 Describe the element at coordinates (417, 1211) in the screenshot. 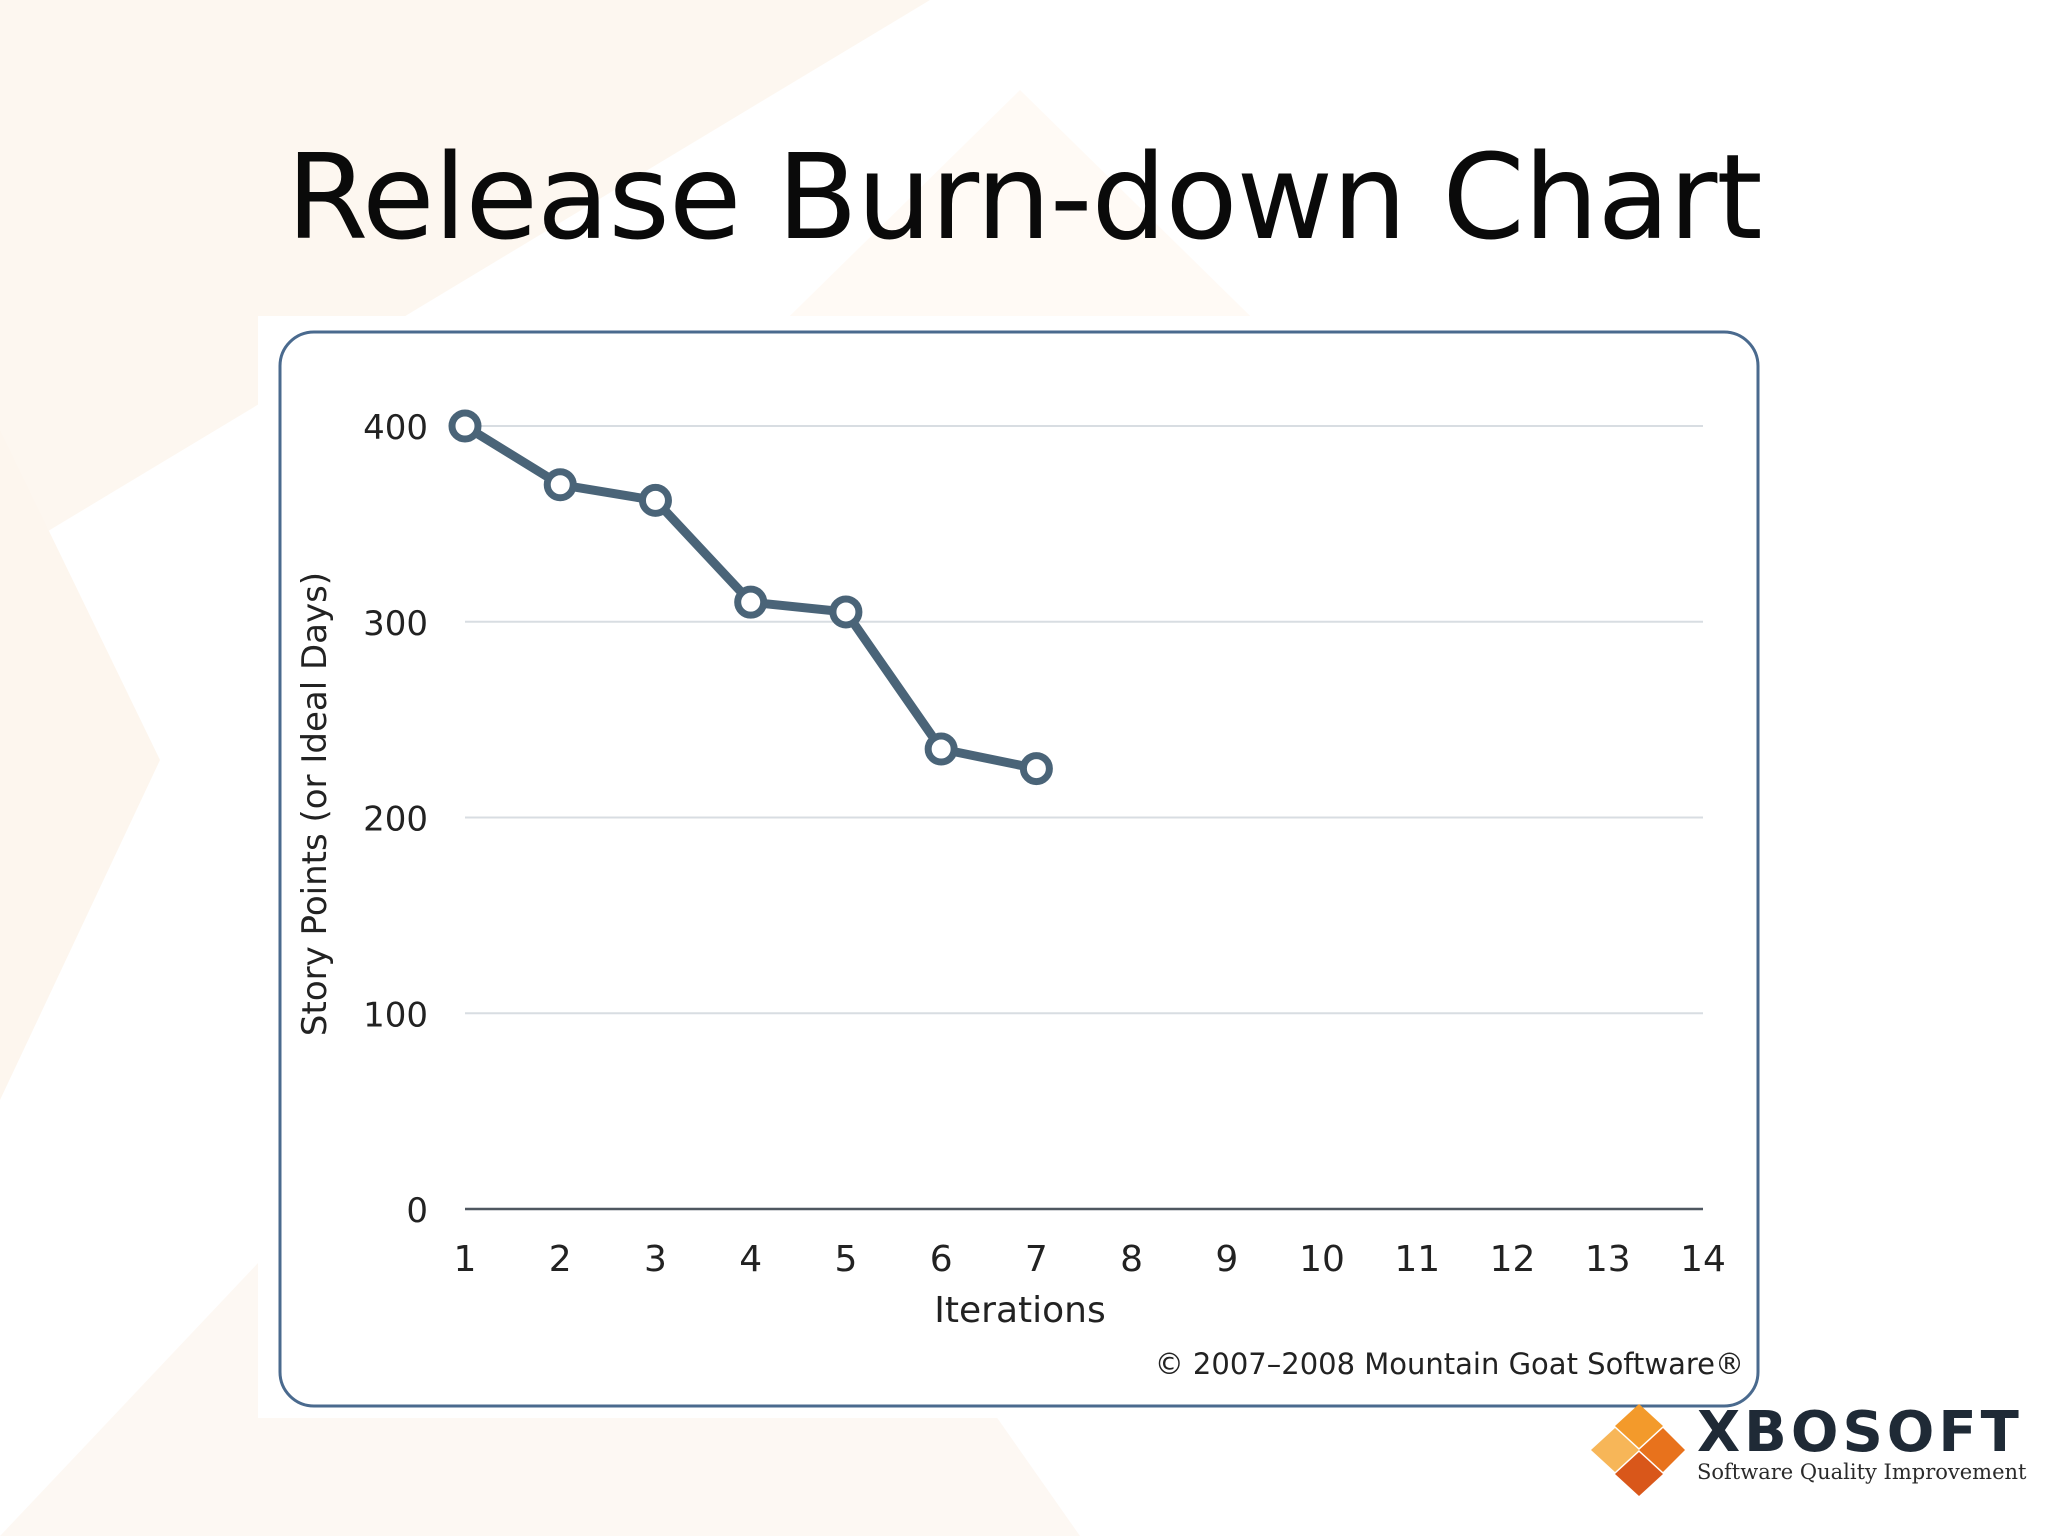

I see `y-tick-label: 0` at that location.